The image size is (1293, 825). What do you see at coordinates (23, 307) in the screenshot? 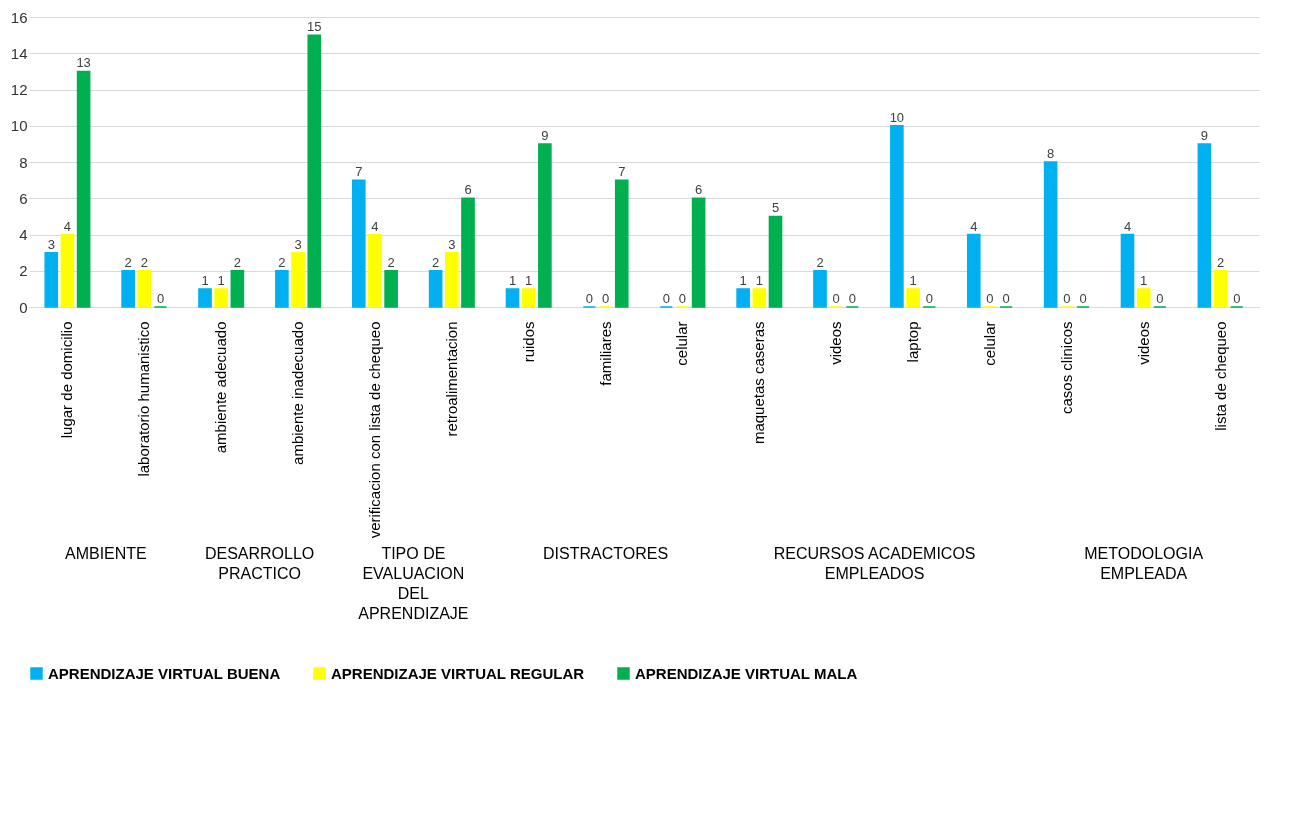
I see `y-tick-label: 0` at bounding box center [23, 307].